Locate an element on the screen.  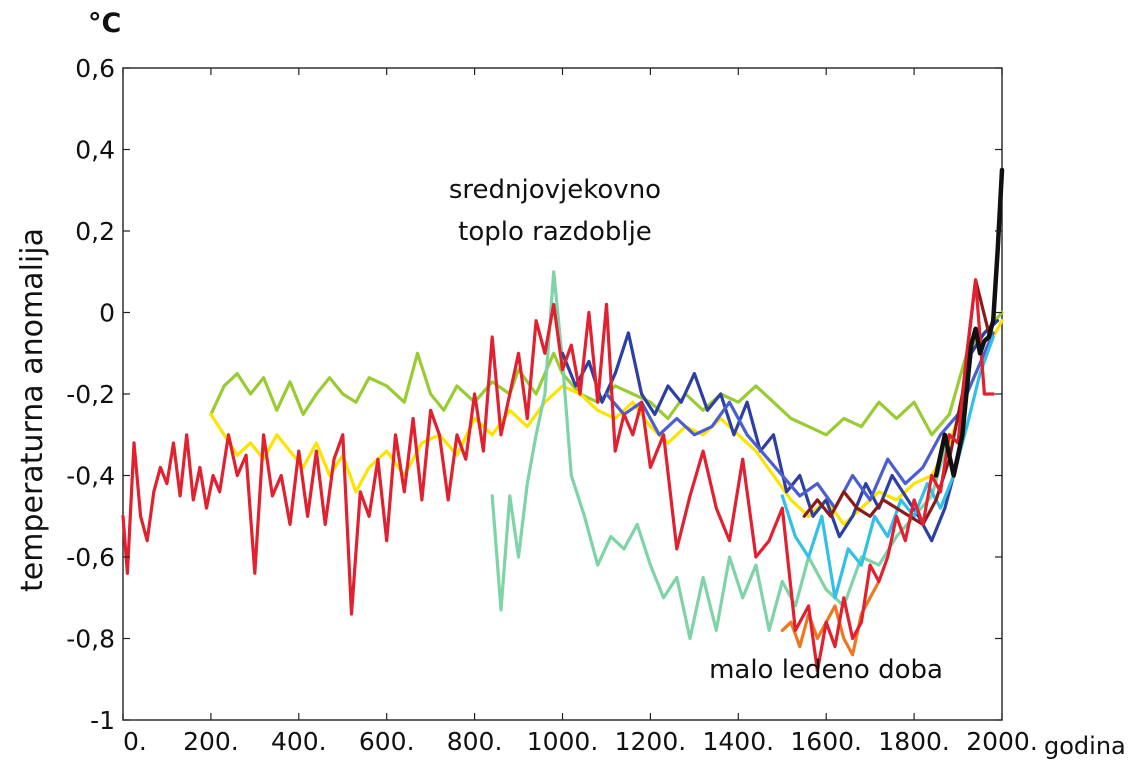
y-axis-label: temperaturna anomalija is located at coordinates (32, 410).